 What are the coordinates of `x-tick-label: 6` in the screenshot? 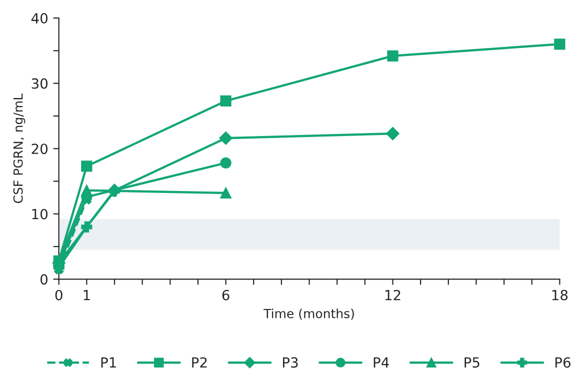 It's located at (226, 295).